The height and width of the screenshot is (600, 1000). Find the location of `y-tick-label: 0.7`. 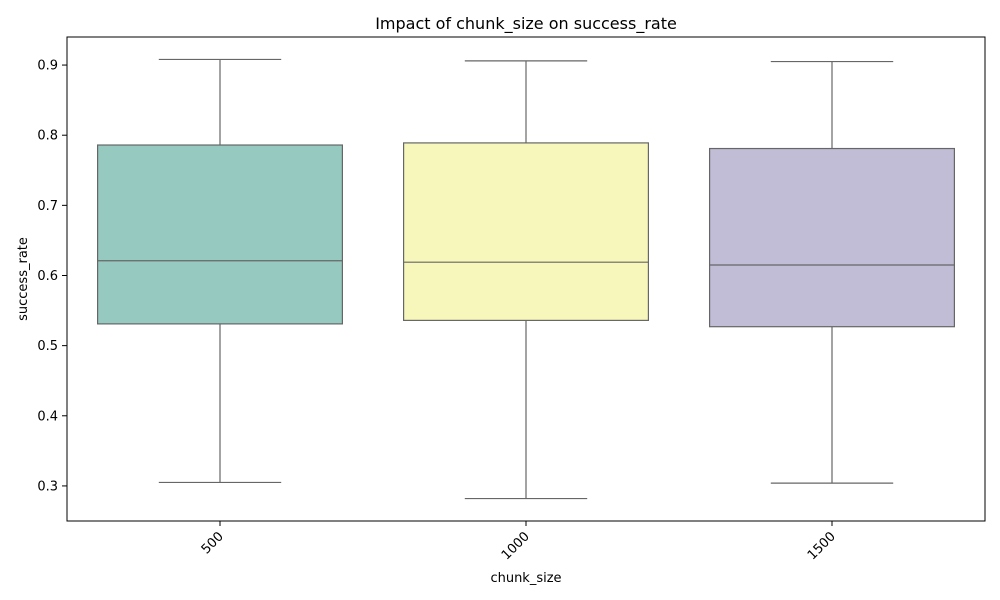

y-tick-label: 0.7 is located at coordinates (47, 206).